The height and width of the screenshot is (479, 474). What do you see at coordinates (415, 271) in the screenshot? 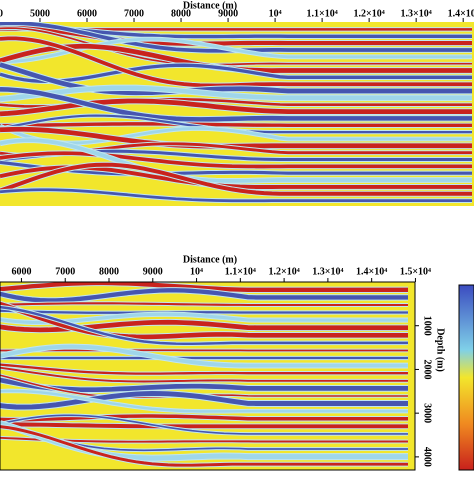
I see `x-tick-label: 1.5×10⁴` at bounding box center [415, 271].